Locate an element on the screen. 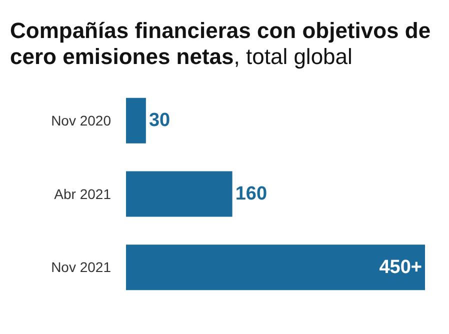 The image size is (449, 334). chart-title: Compañías financieras con objetivos de cero emisiones netas, total global is located at coordinates (220, 43).